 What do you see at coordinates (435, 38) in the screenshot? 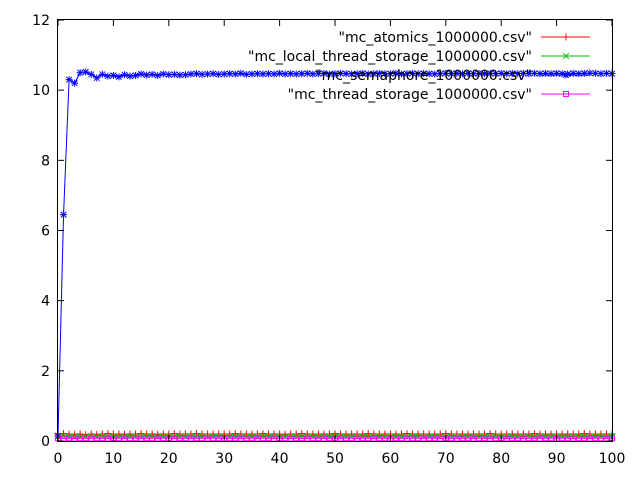
I see `legend-label: "mc_atomics_1000000.csv"` at bounding box center [435, 38].